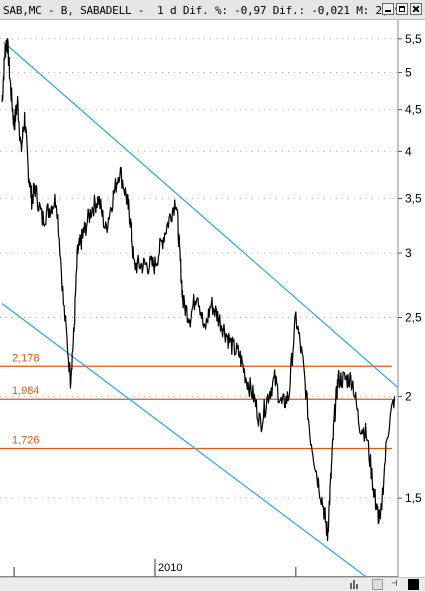 Image resolution: width=425 pixels, height=591 pixels. I want to click on y-tick-label: 4,5, so click(413, 110).